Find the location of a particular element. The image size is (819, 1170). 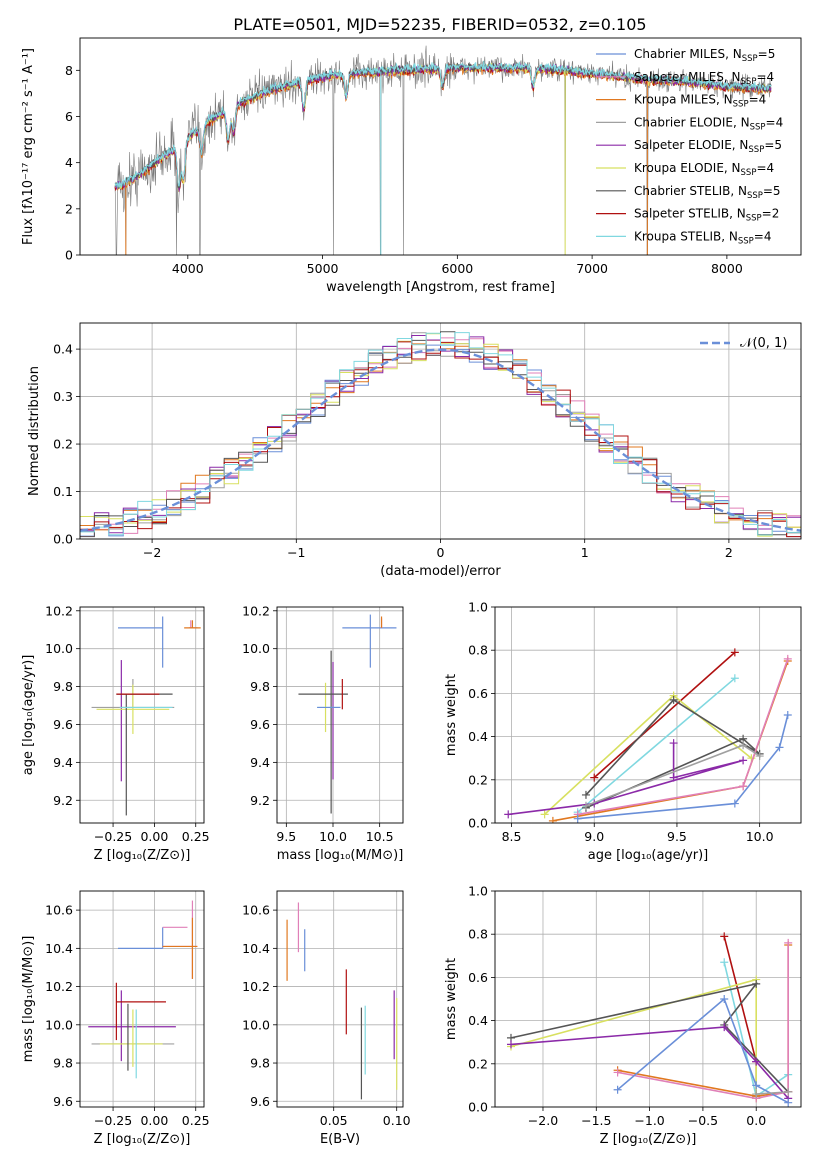

legend-entry: Chabrier ELODIE, NSSP=4 is located at coordinates (708, 123).